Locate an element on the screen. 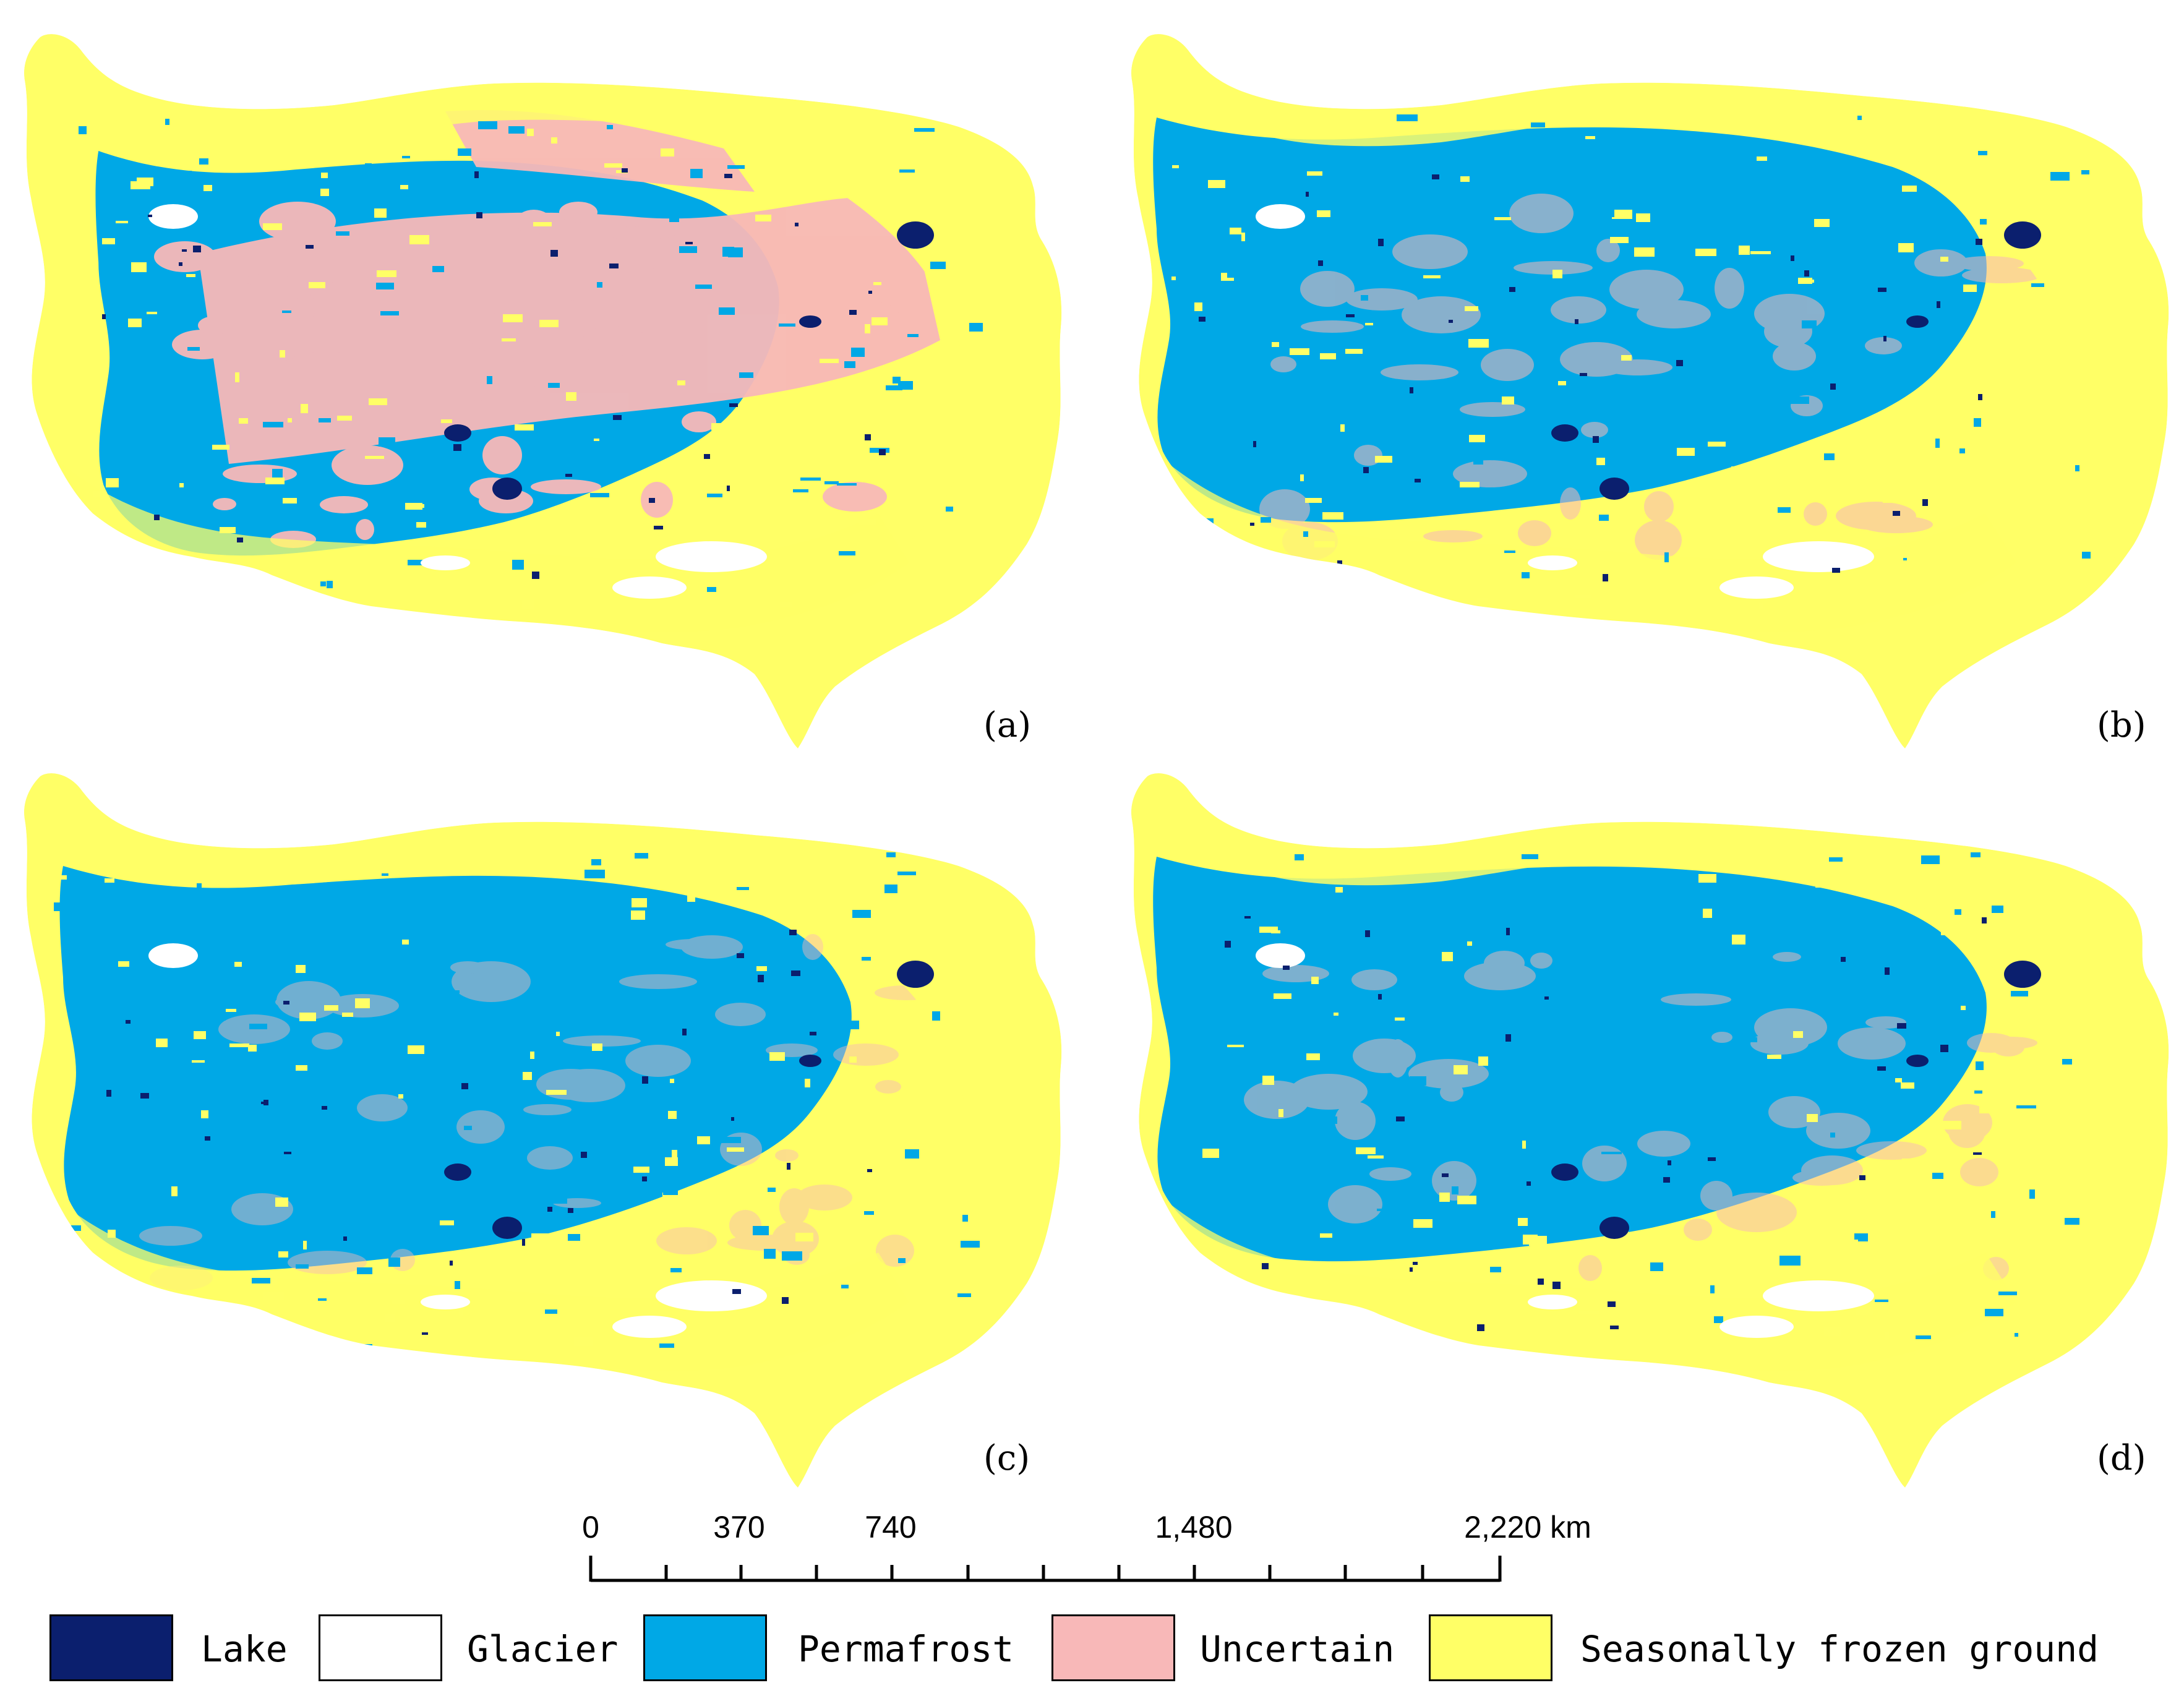 This screenshot has width=2184, height=1701. scale-tick-370: 370 is located at coordinates (739, 1528).